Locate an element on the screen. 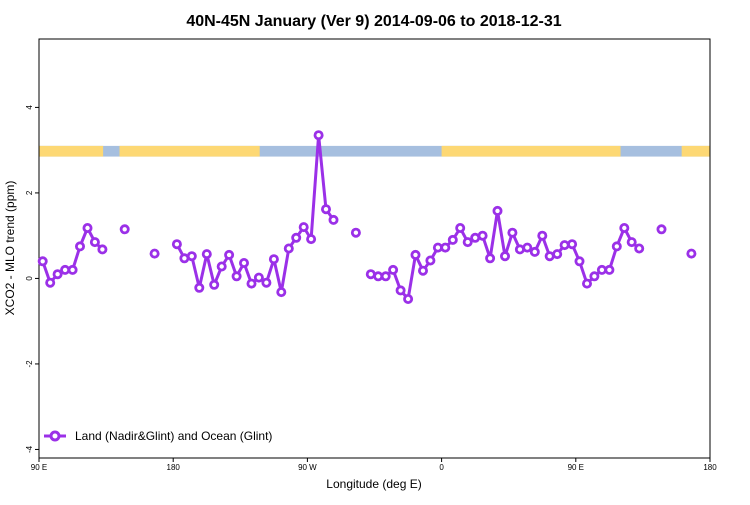 This screenshot has width=750, height=505. y-tick-label: 4 is located at coordinates (29, 107).